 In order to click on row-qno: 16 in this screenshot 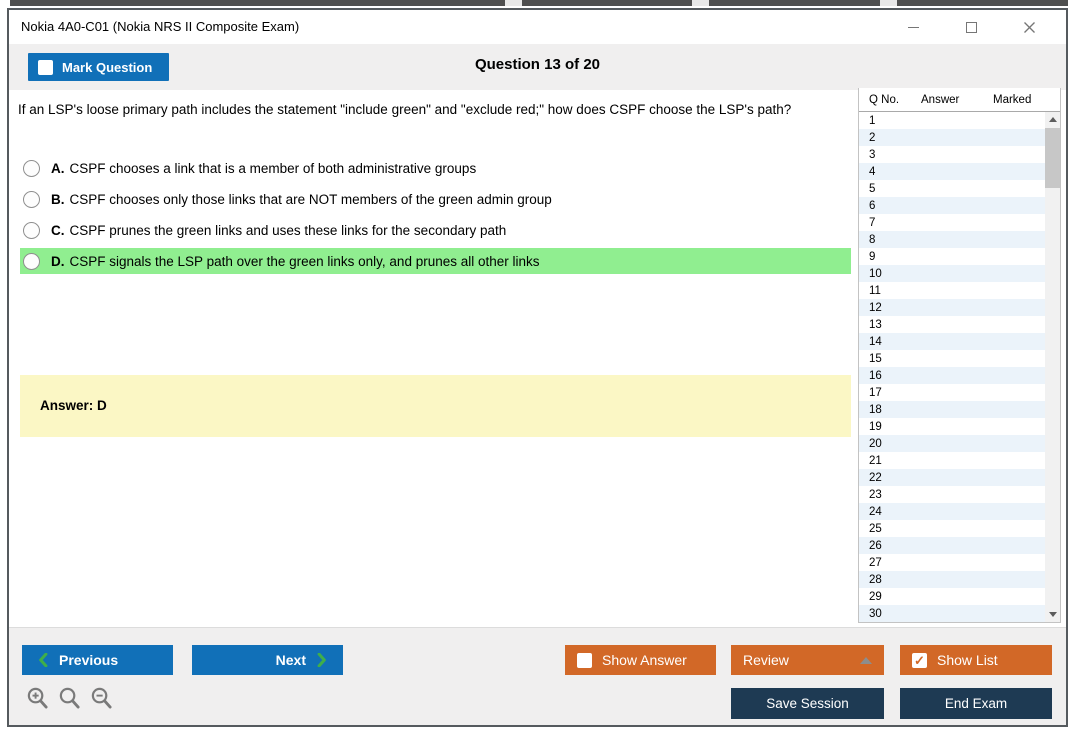, I will do `click(875, 375)`.